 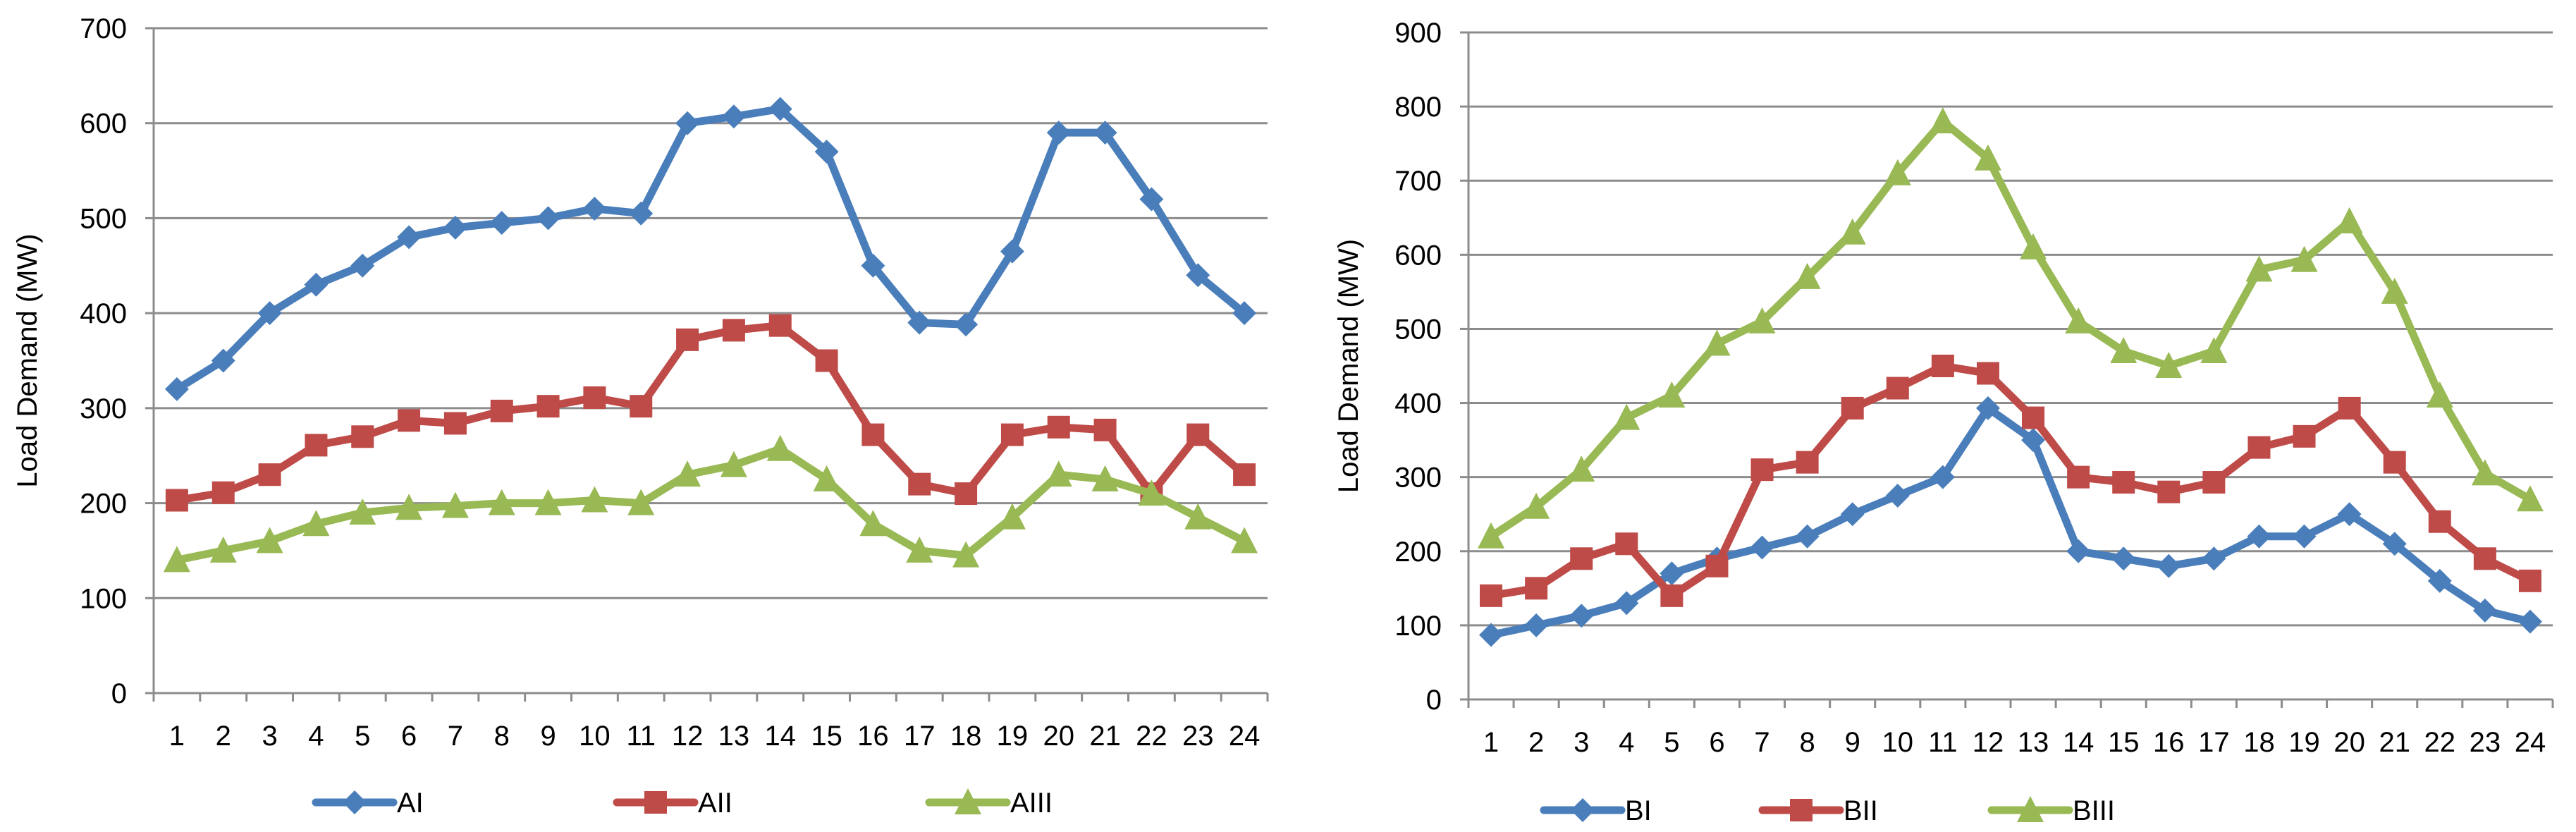 I want to click on x-tick-label: 5, so click(x=362, y=737).